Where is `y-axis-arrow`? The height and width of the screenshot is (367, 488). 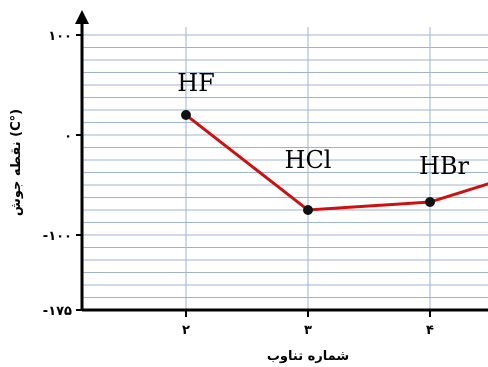 y-axis-arrow is located at coordinates (82, 17).